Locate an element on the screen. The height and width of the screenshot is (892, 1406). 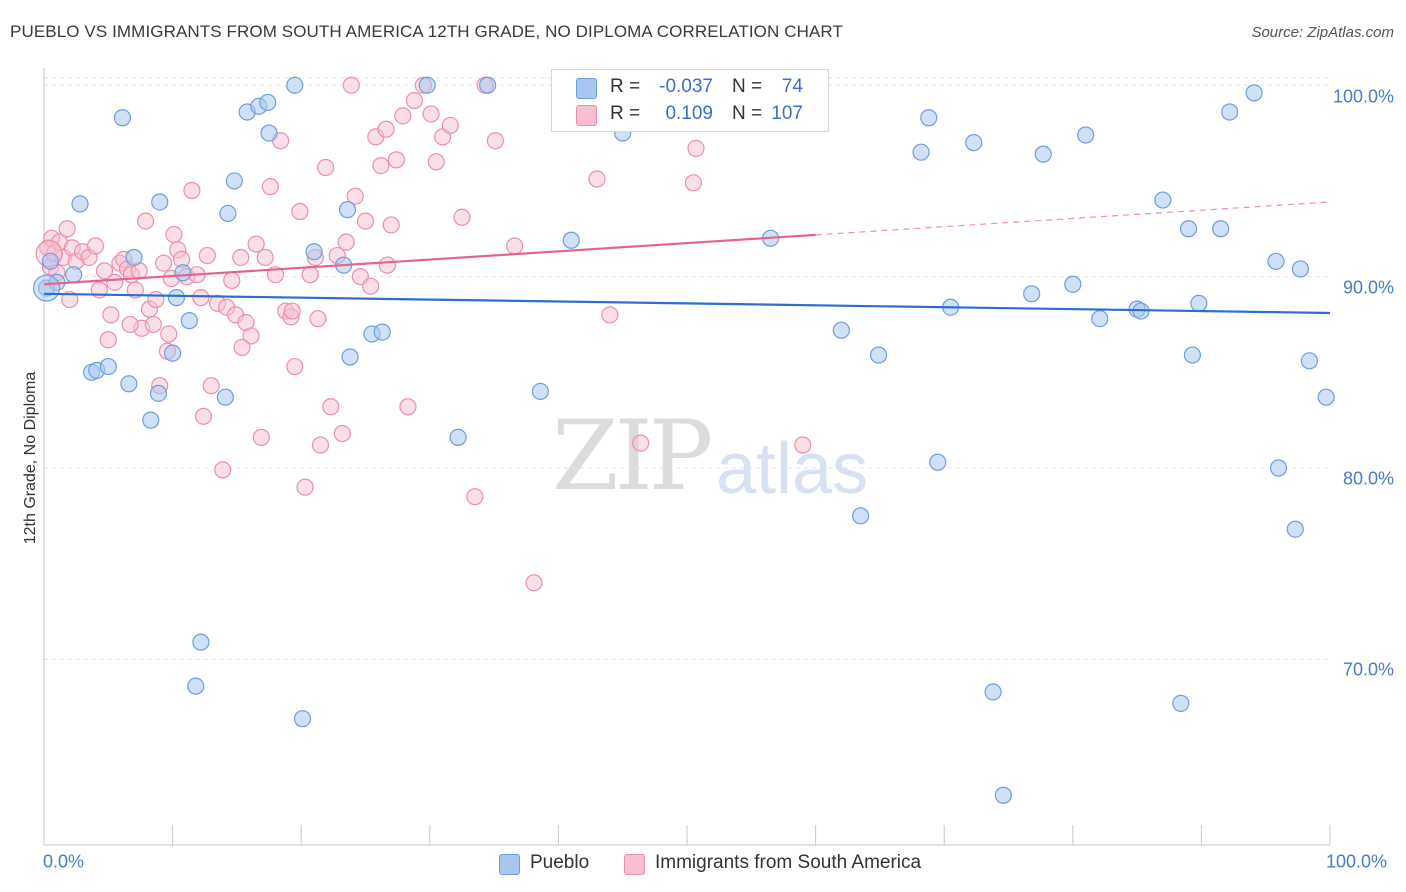
n-label: N = is located at coordinates (747, 86).